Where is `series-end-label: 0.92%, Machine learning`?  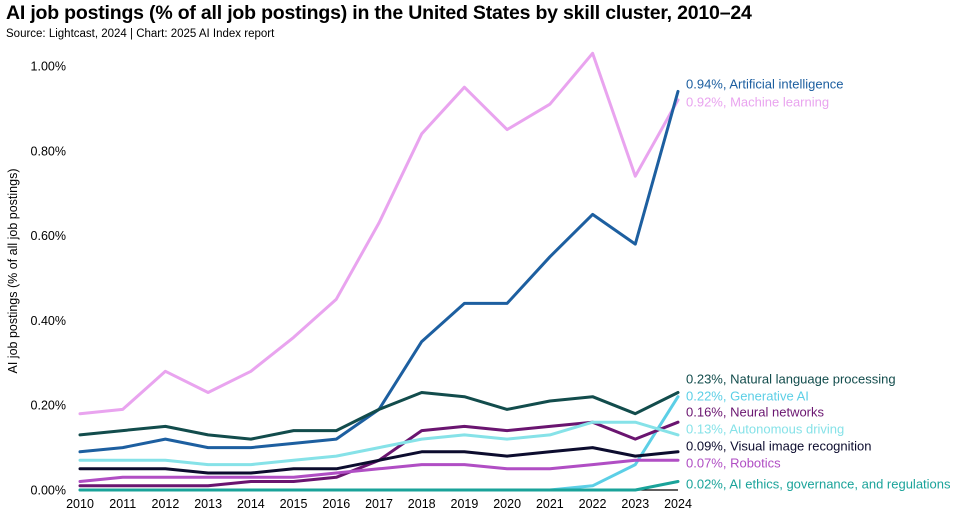 series-end-label: 0.92%, Machine learning is located at coordinates (757, 102).